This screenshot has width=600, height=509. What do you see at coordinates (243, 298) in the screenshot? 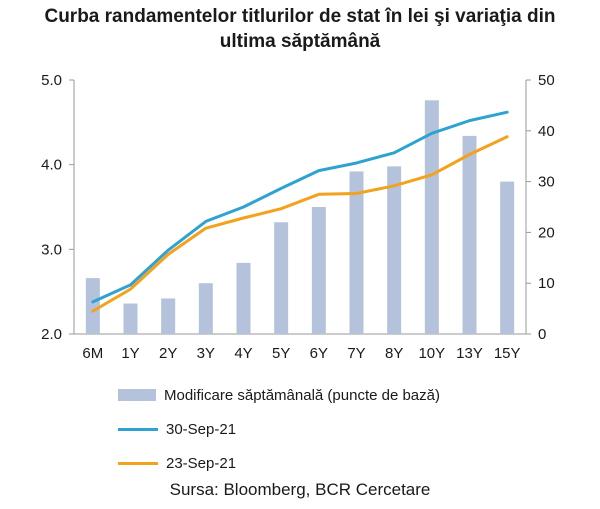
I see `bar-4Y` at bounding box center [243, 298].